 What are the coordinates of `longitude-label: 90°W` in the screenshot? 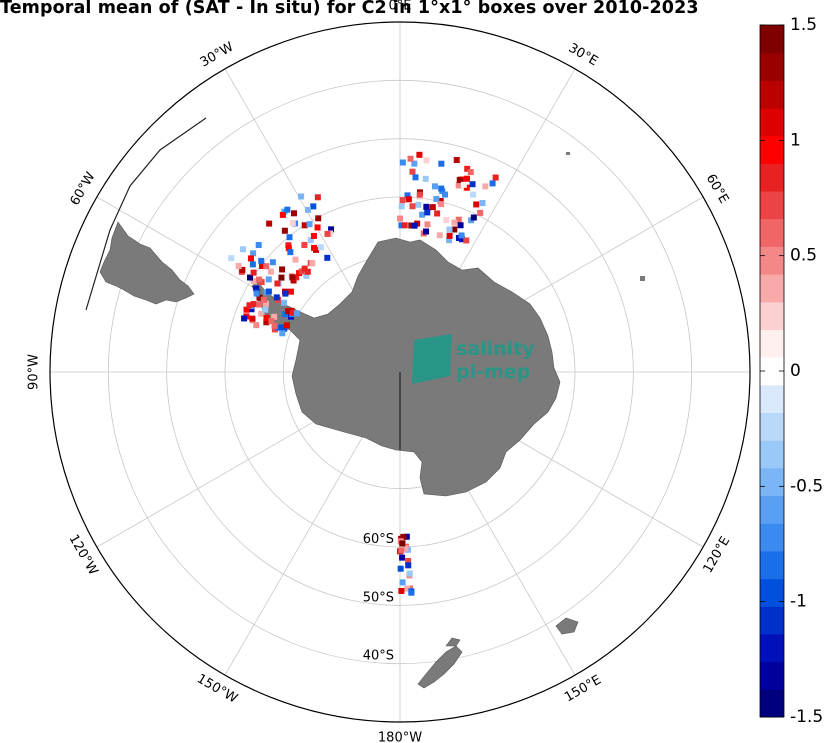 It's located at (34, 372).